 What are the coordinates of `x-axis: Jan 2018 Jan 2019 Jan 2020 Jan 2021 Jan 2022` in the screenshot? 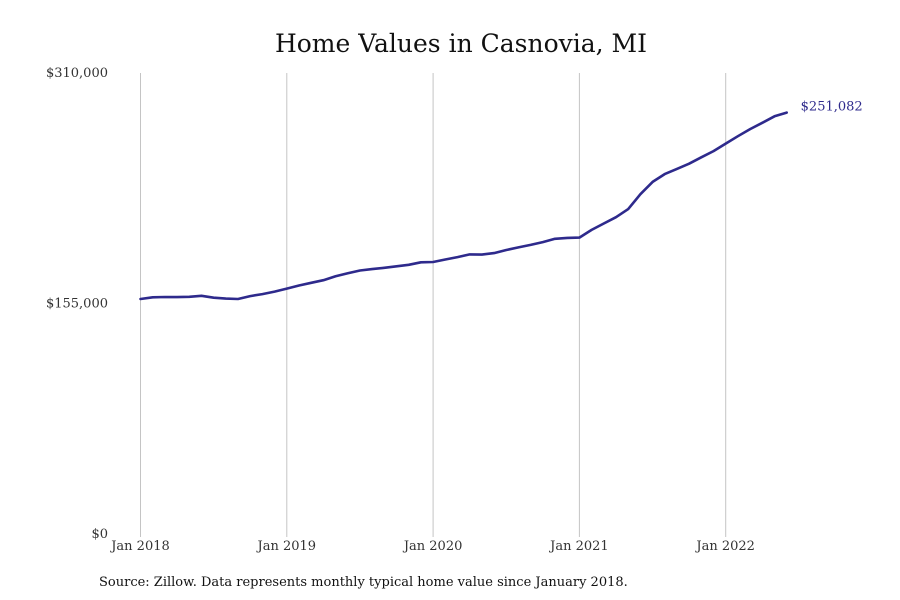 It's located at (432, 546).